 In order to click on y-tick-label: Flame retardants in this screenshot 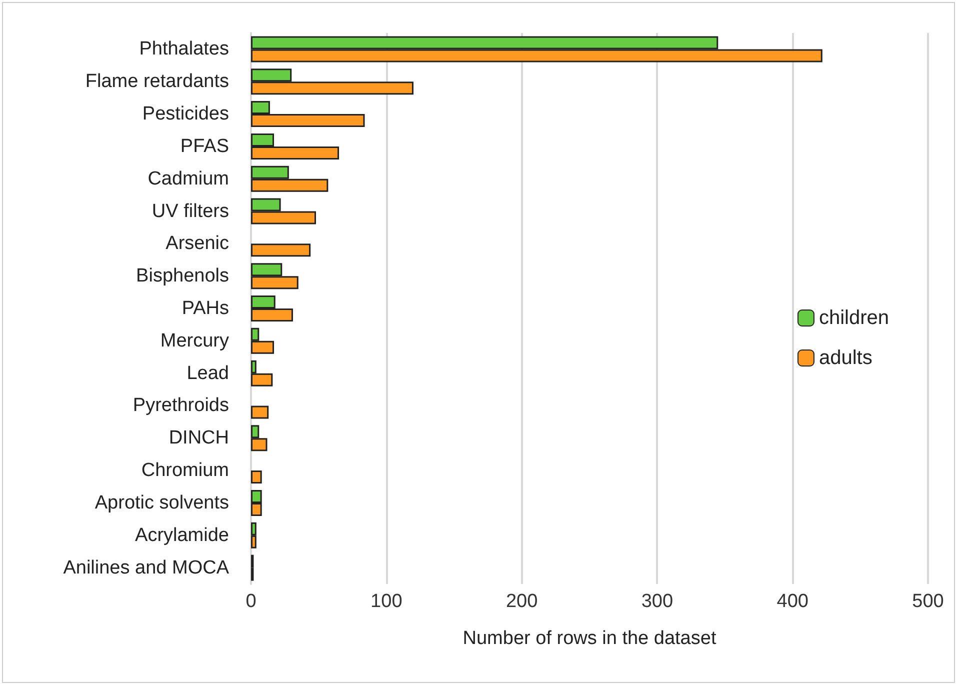, I will do `click(157, 81)`.